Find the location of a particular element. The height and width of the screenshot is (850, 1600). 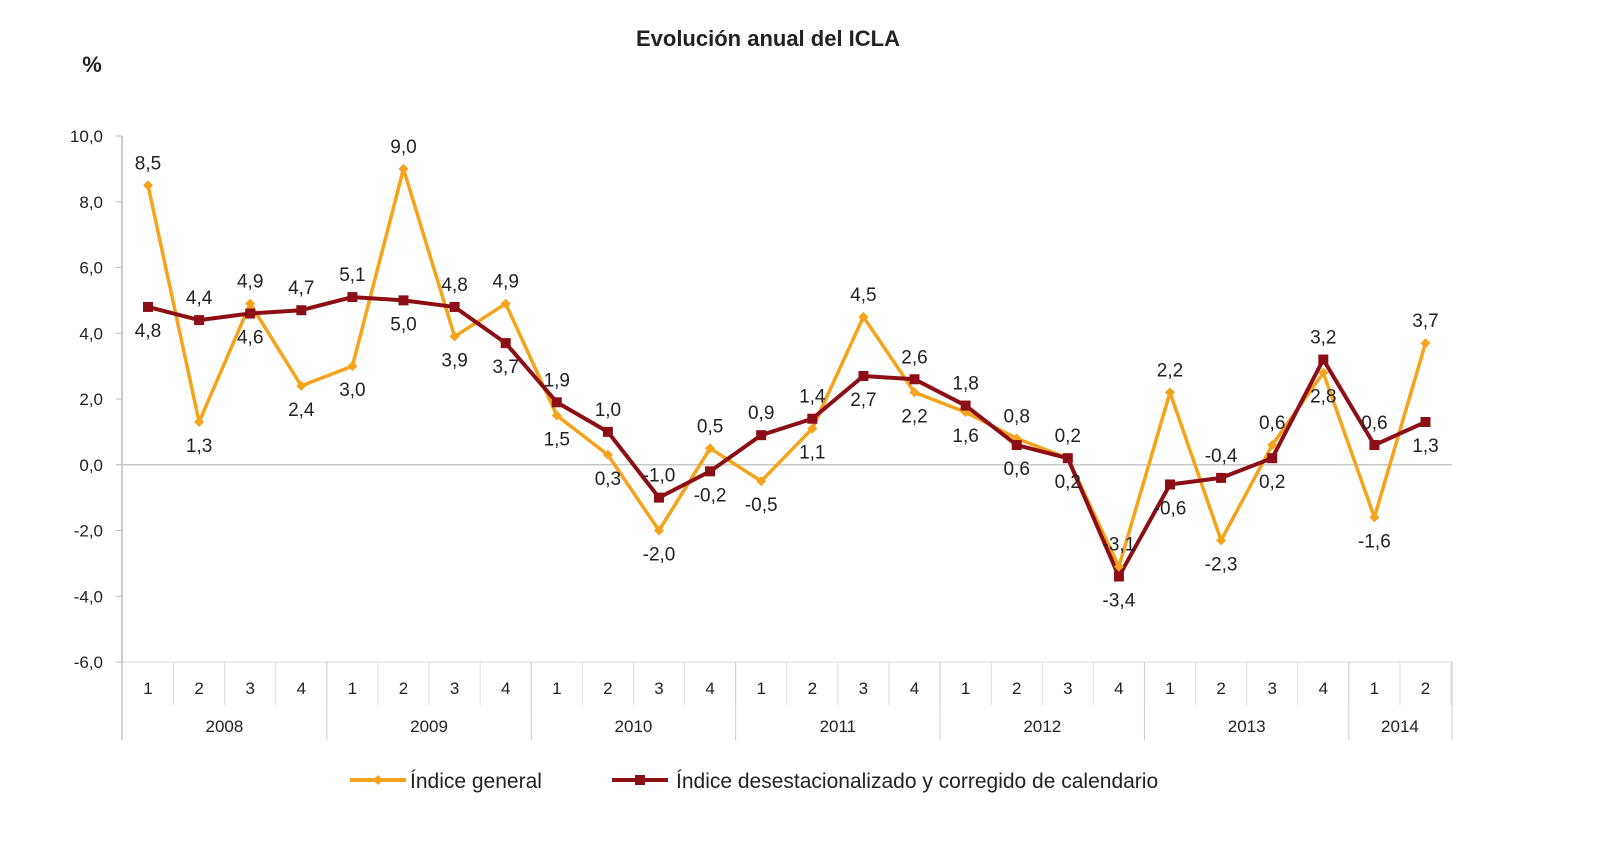

data-label: -0,5 is located at coordinates (761, 505).